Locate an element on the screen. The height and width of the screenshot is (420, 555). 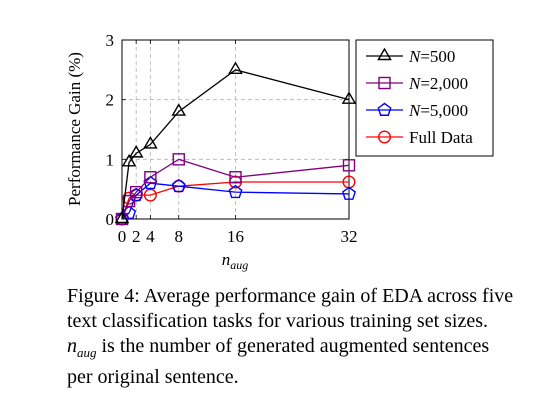
x-tick-label: 8 is located at coordinates (179, 236).